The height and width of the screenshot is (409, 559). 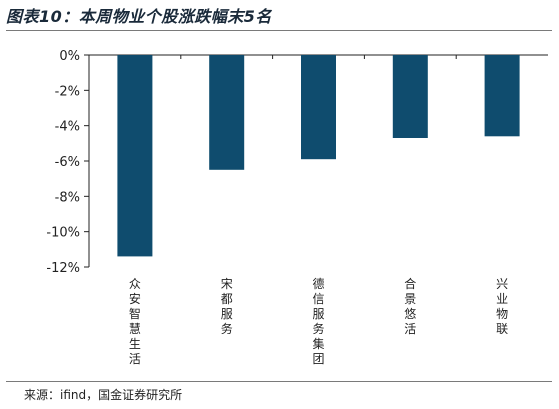 I want to click on y-tick-label: 0%, so click(x=69, y=56).